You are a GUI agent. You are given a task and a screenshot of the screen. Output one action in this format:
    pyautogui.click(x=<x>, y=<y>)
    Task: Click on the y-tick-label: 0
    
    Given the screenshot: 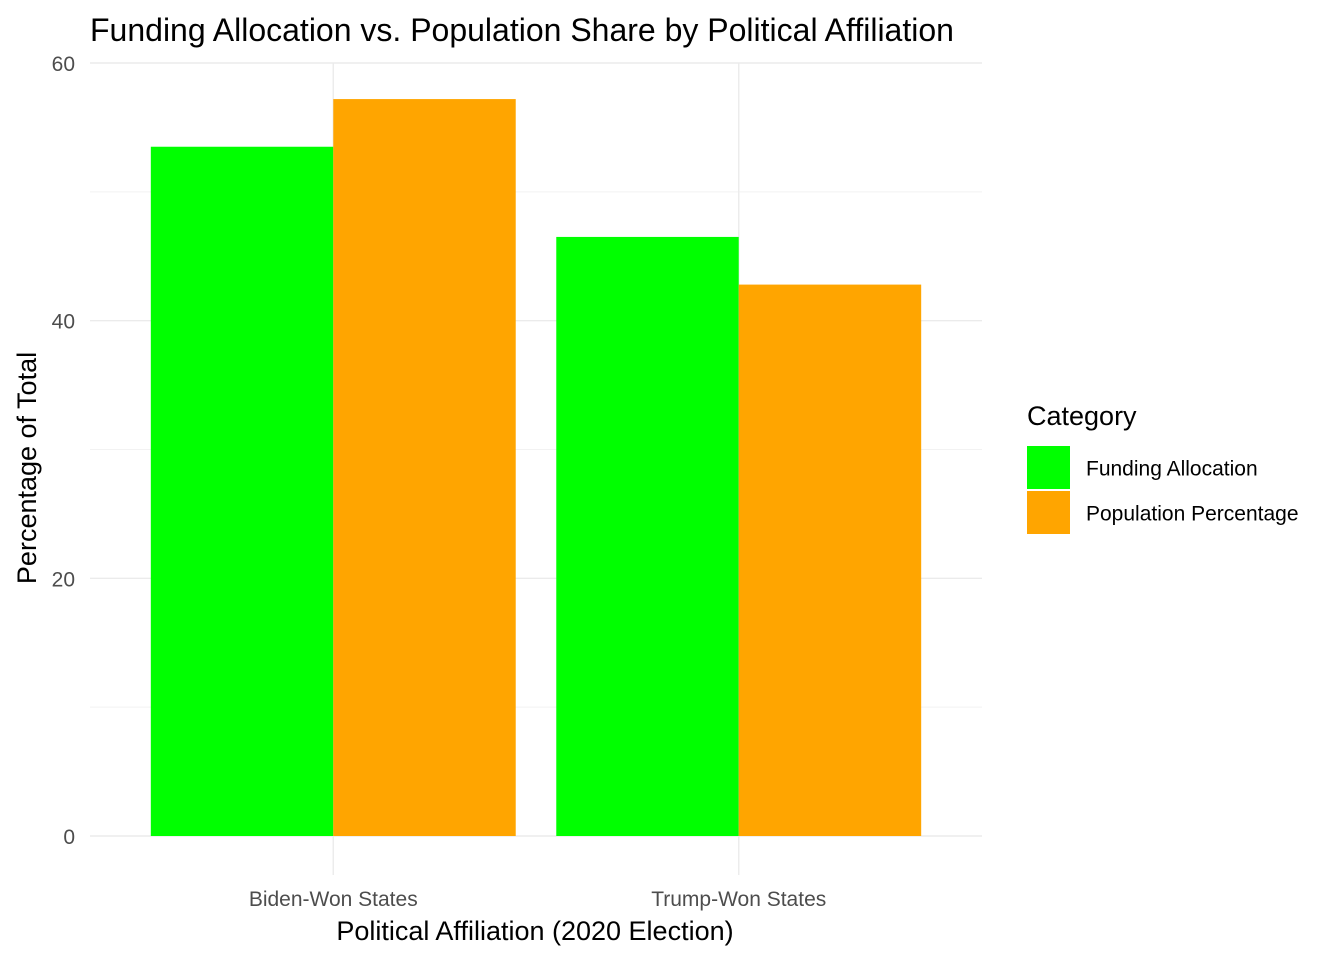 What is the action you would take?
    pyautogui.click(x=69, y=837)
    